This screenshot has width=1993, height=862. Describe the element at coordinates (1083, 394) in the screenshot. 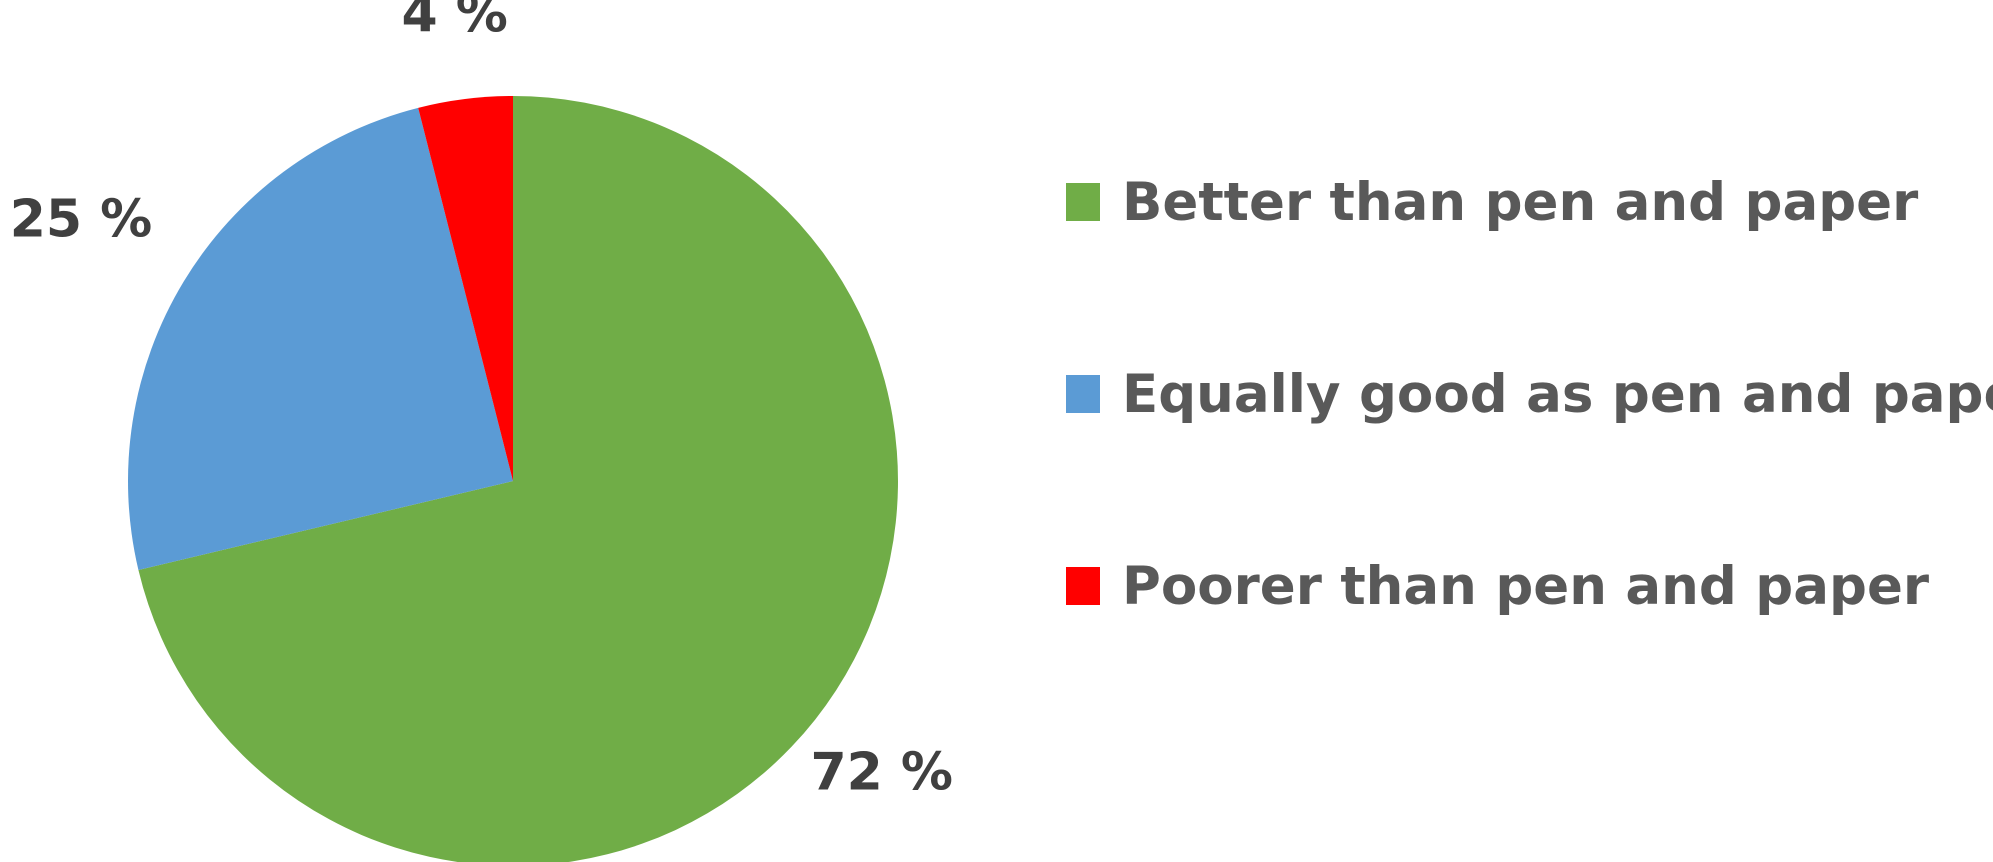

I see `legend-swatch-equally-good` at that location.